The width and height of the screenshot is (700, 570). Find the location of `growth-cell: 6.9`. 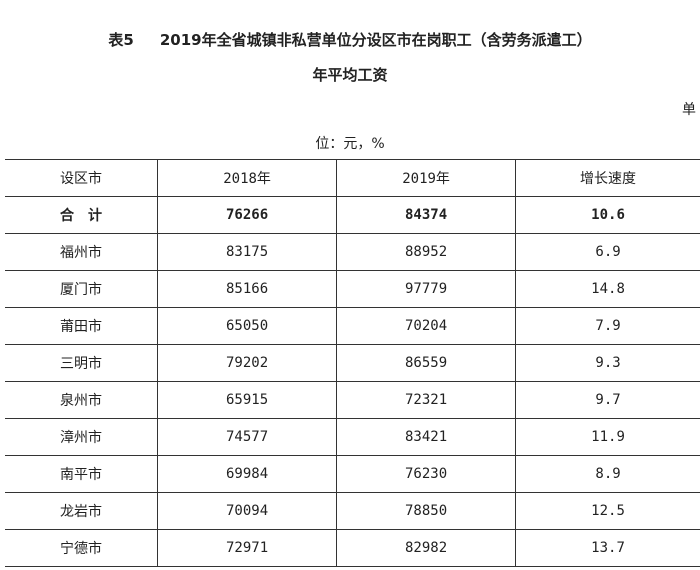

growth-cell: 6.9 is located at coordinates (607, 252).